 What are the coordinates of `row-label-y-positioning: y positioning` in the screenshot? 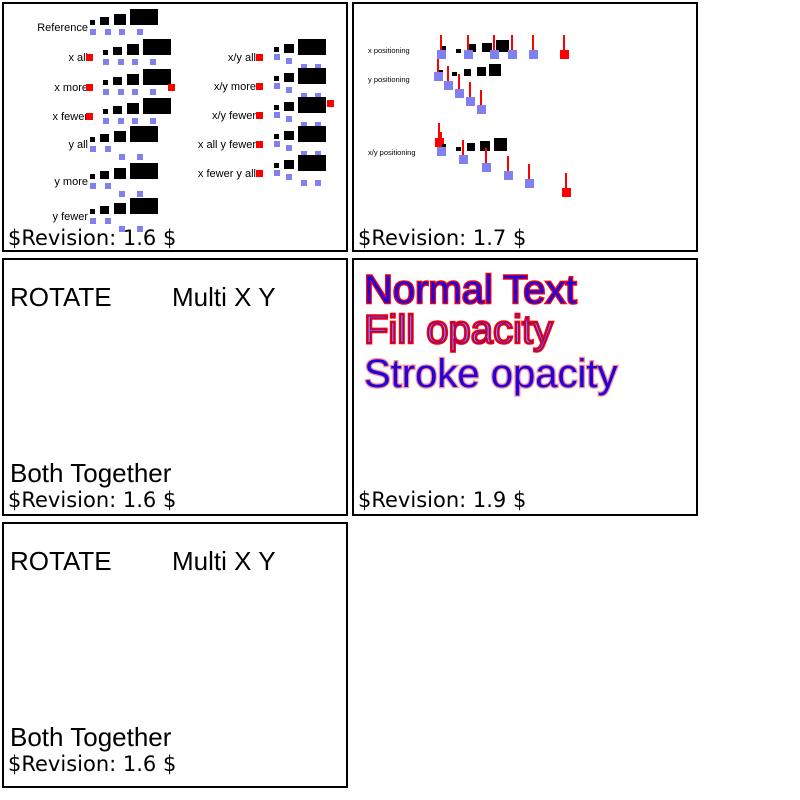 It's located at (389, 79).